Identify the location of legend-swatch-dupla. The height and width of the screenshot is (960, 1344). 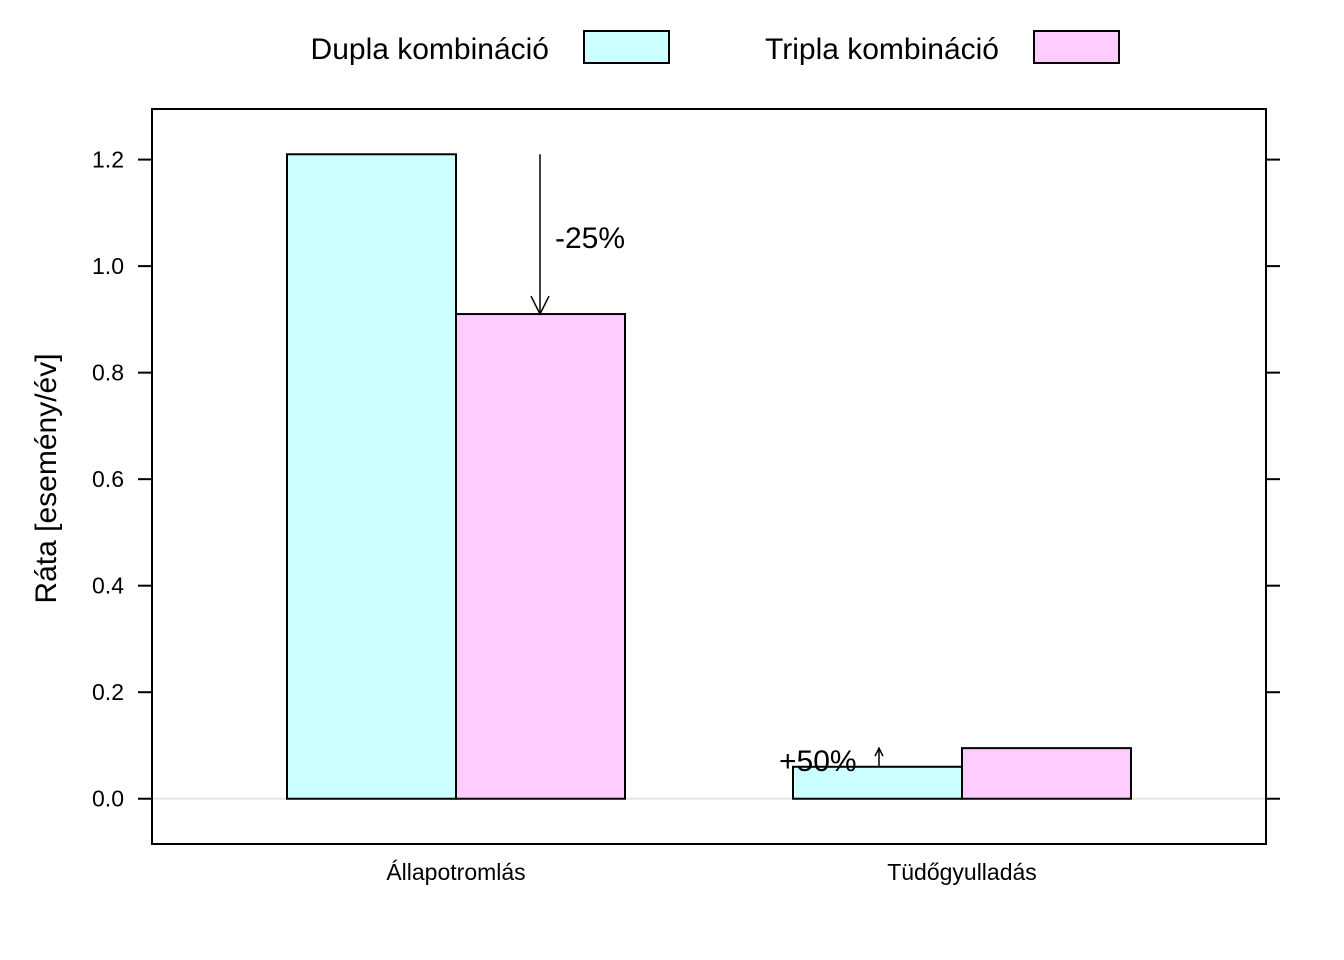
(626, 47).